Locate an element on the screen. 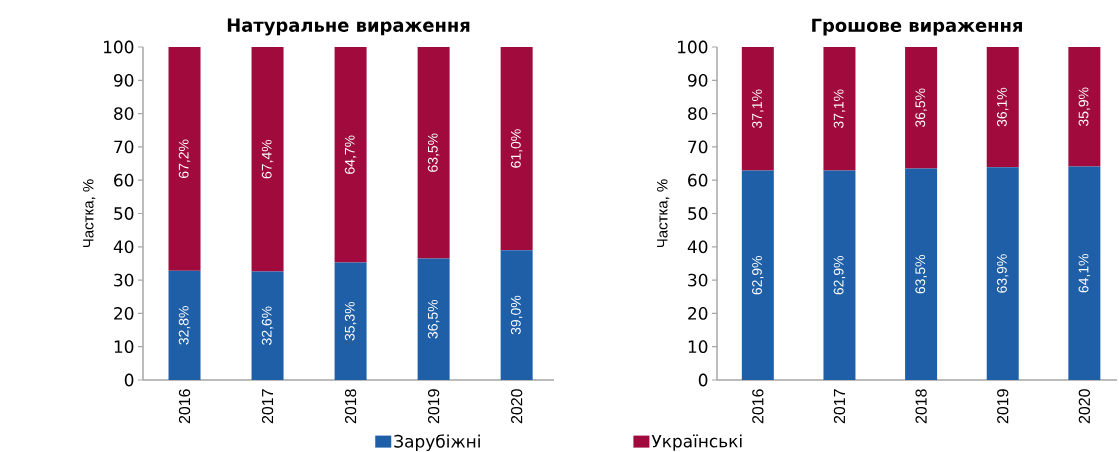 The image size is (1119, 452). data-label: 67,4% is located at coordinates (267, 159).